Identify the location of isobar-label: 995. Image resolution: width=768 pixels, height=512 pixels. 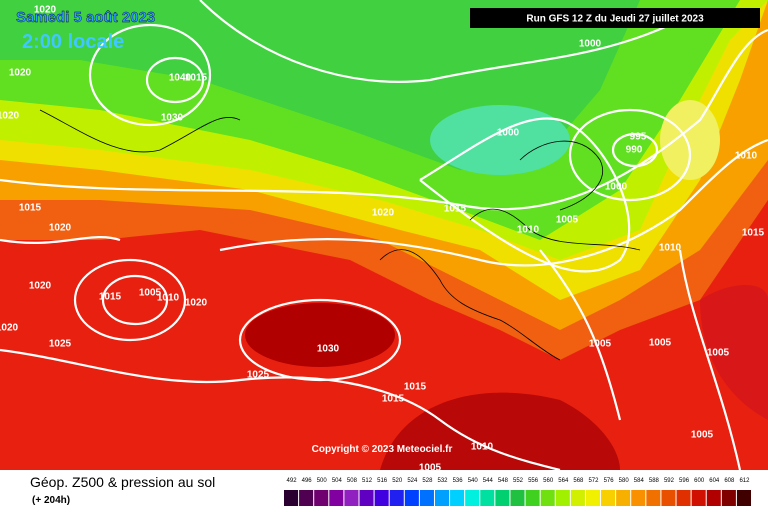
(638, 137).